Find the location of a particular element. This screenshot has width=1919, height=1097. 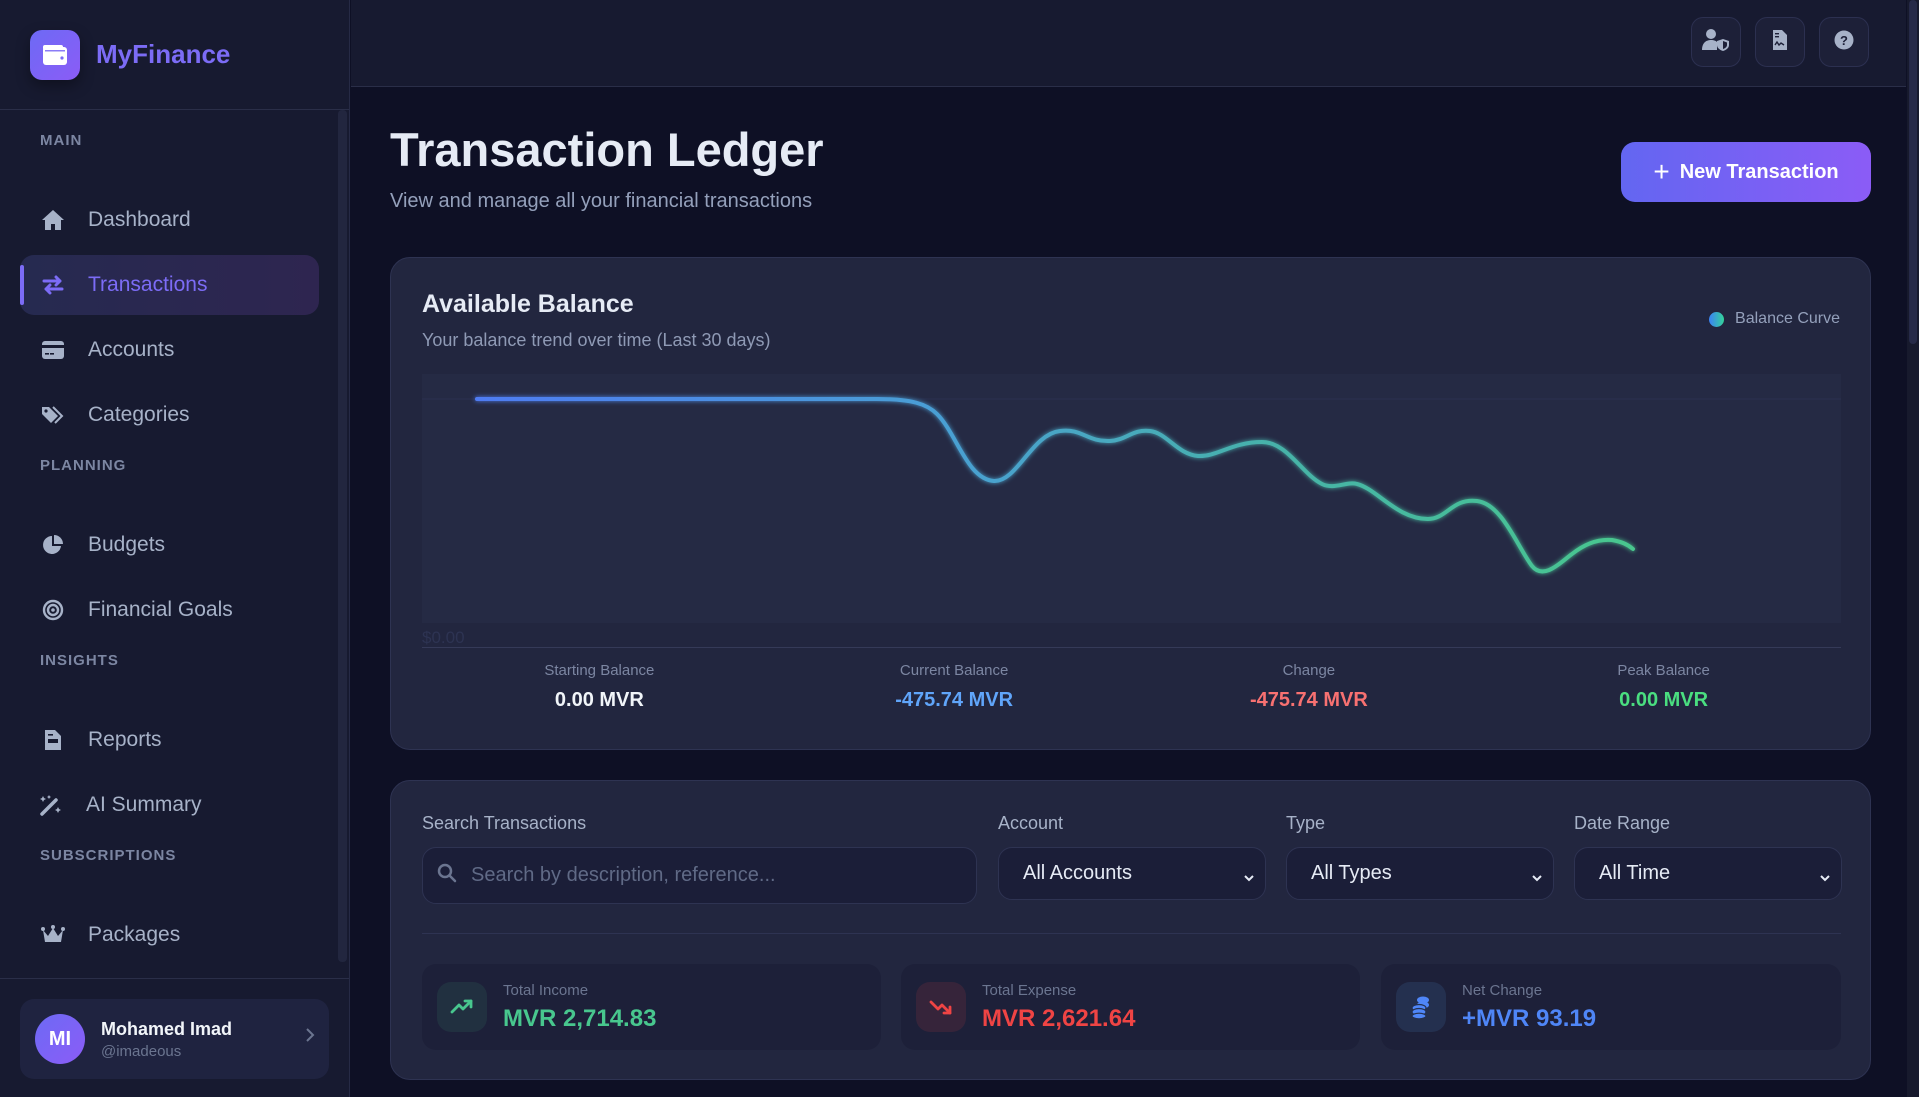

sidebar-item-label: Accounts is located at coordinates (131, 349).